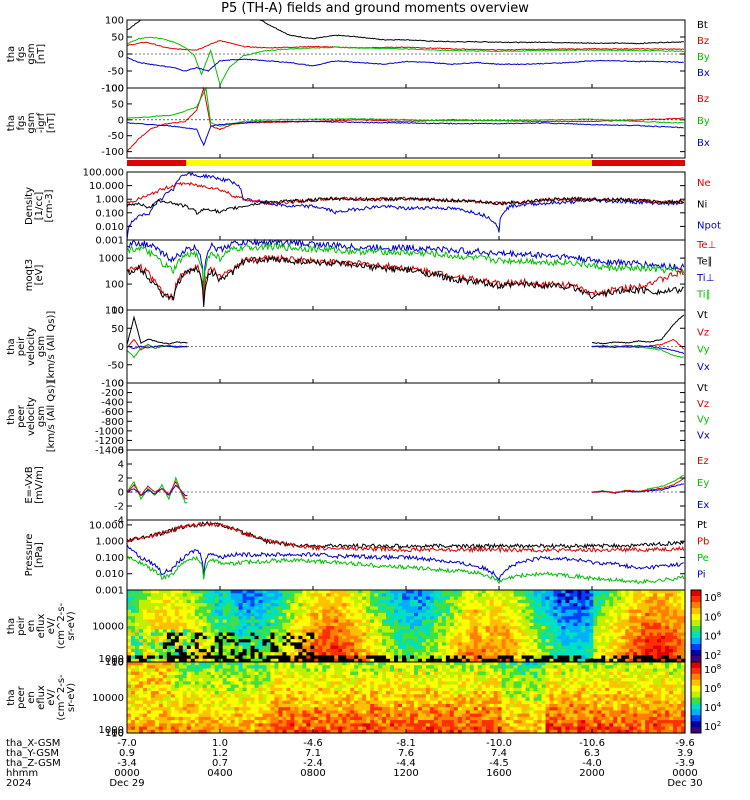 This screenshot has width=750, height=800. I want to click on panel-1-legend-Bz: Bz, so click(703, 41).